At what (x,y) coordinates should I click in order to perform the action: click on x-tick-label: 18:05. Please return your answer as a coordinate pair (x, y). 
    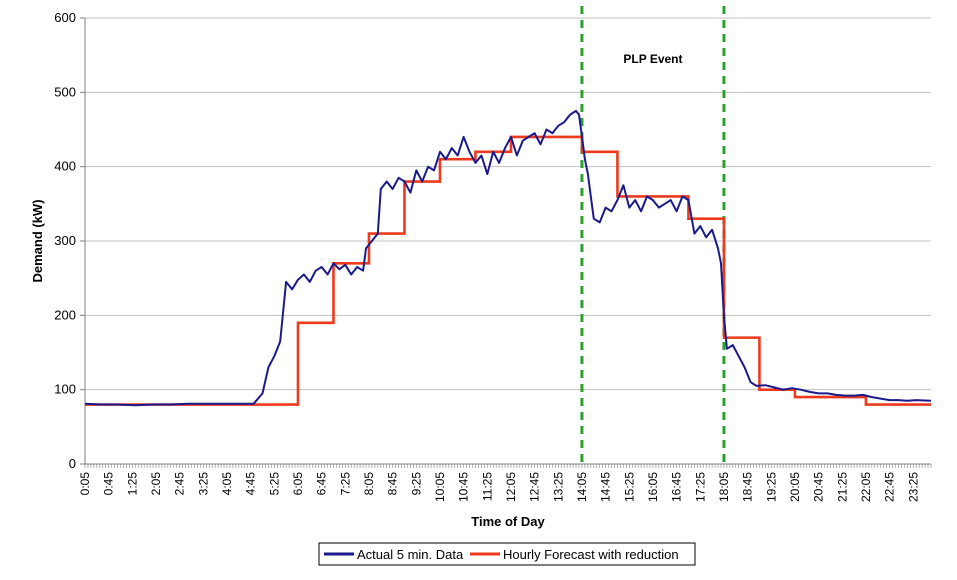
    Looking at the image, I should click on (724, 487).